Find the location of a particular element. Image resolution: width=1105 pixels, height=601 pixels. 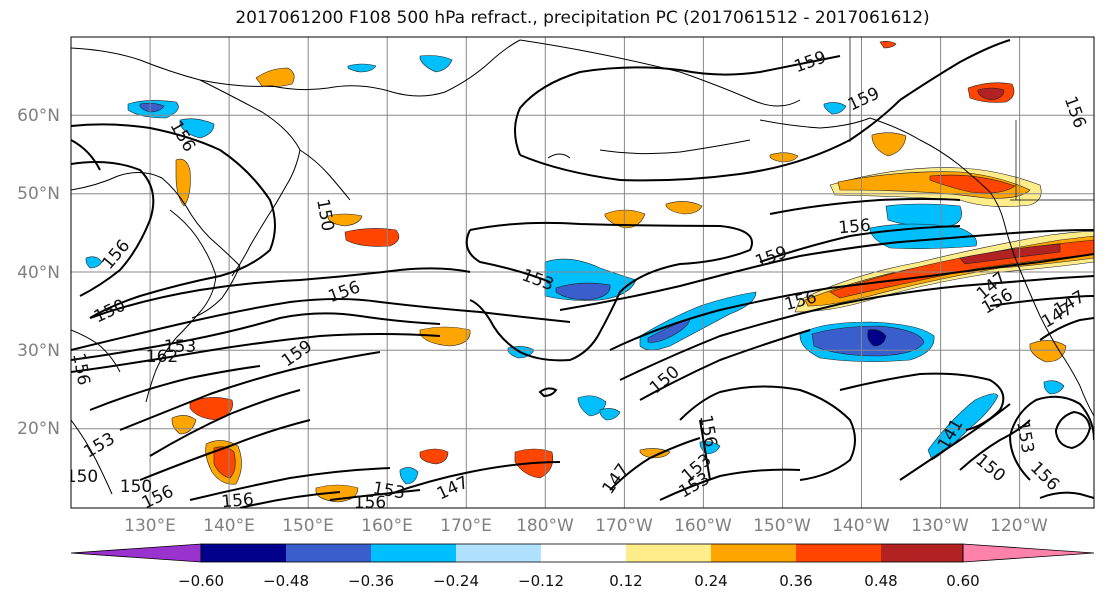

lon-label: 160°W is located at coordinates (703, 526).